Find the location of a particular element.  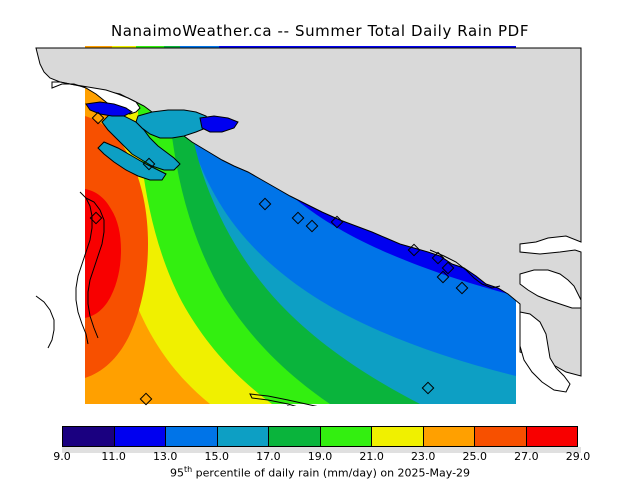

colorbar-tick-19.0: 19.0 is located at coordinates (320, 456).